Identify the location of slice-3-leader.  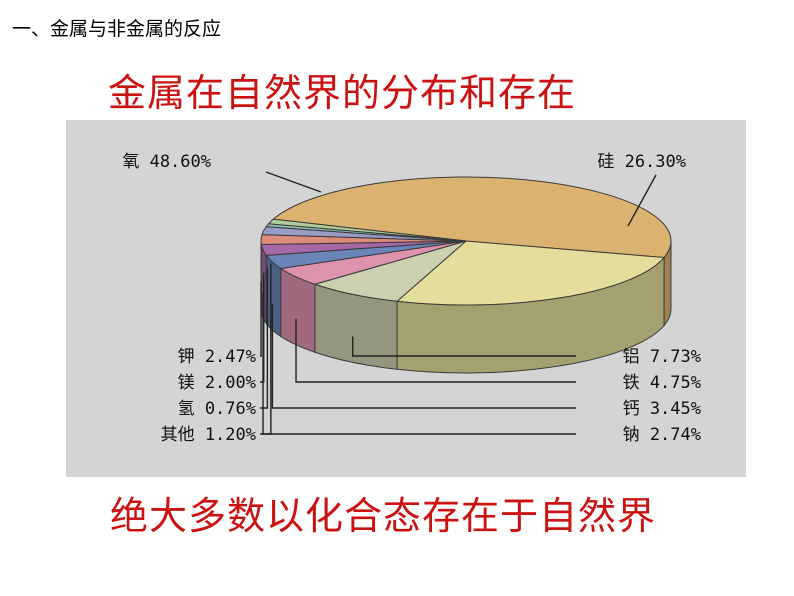
(463, 346).